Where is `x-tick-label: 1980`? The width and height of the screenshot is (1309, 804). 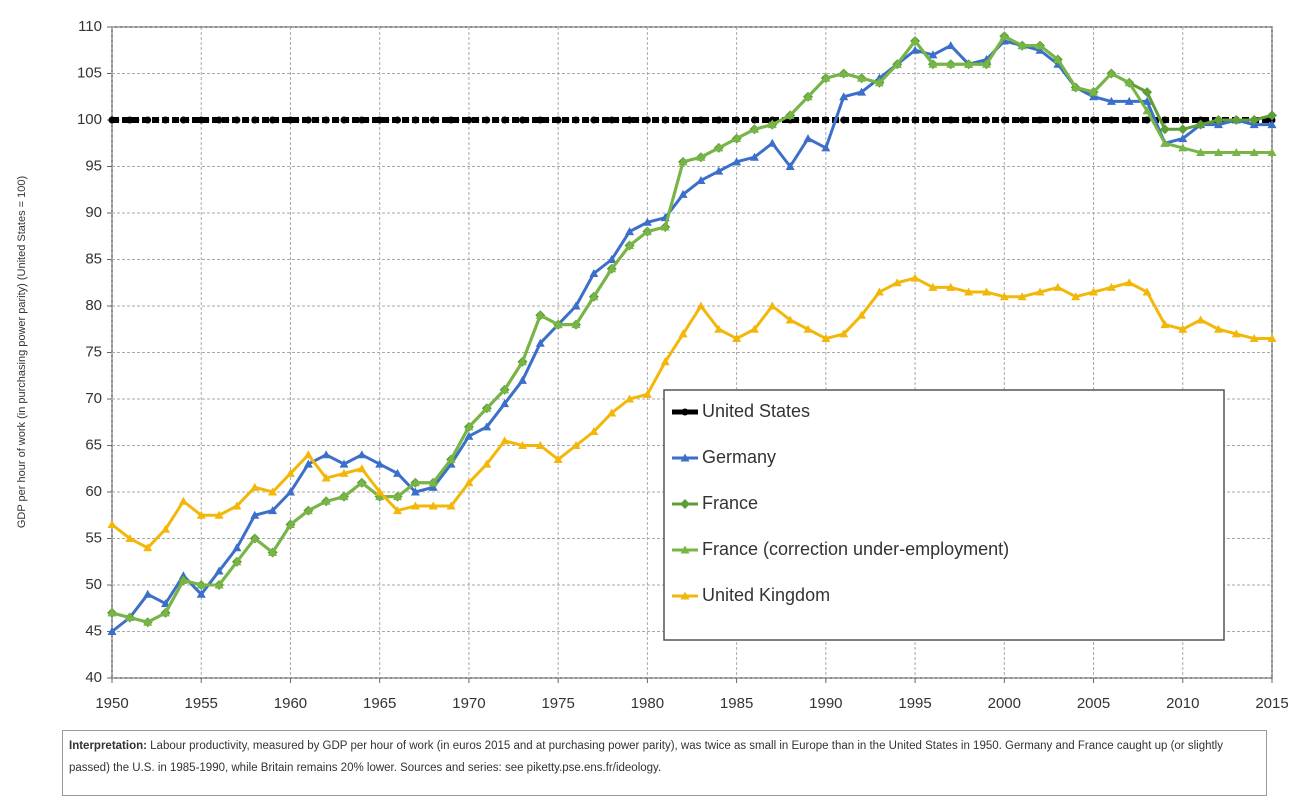 x-tick-label: 1980 is located at coordinates (647, 703).